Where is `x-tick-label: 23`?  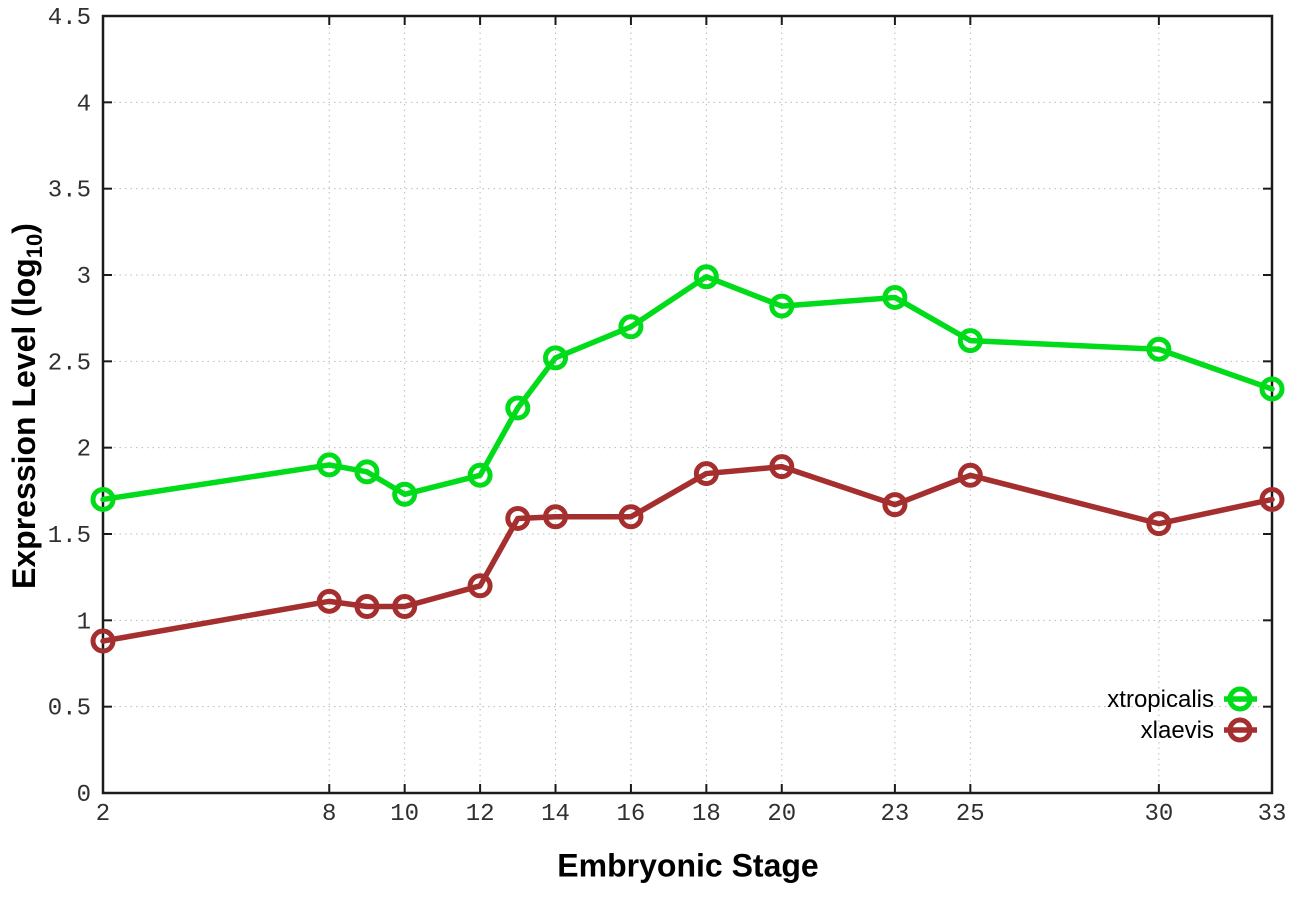 x-tick-label: 23 is located at coordinates (894, 814).